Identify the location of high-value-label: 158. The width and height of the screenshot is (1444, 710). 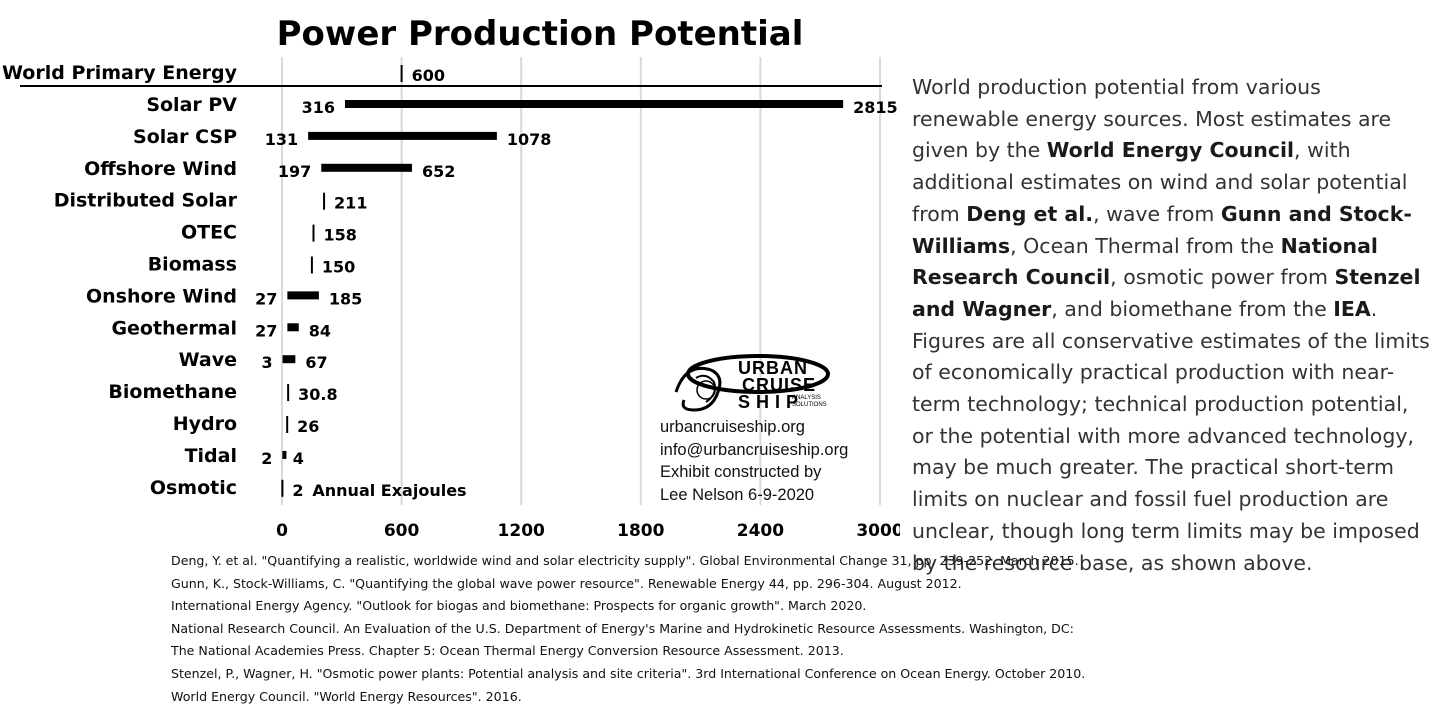
(339, 235).